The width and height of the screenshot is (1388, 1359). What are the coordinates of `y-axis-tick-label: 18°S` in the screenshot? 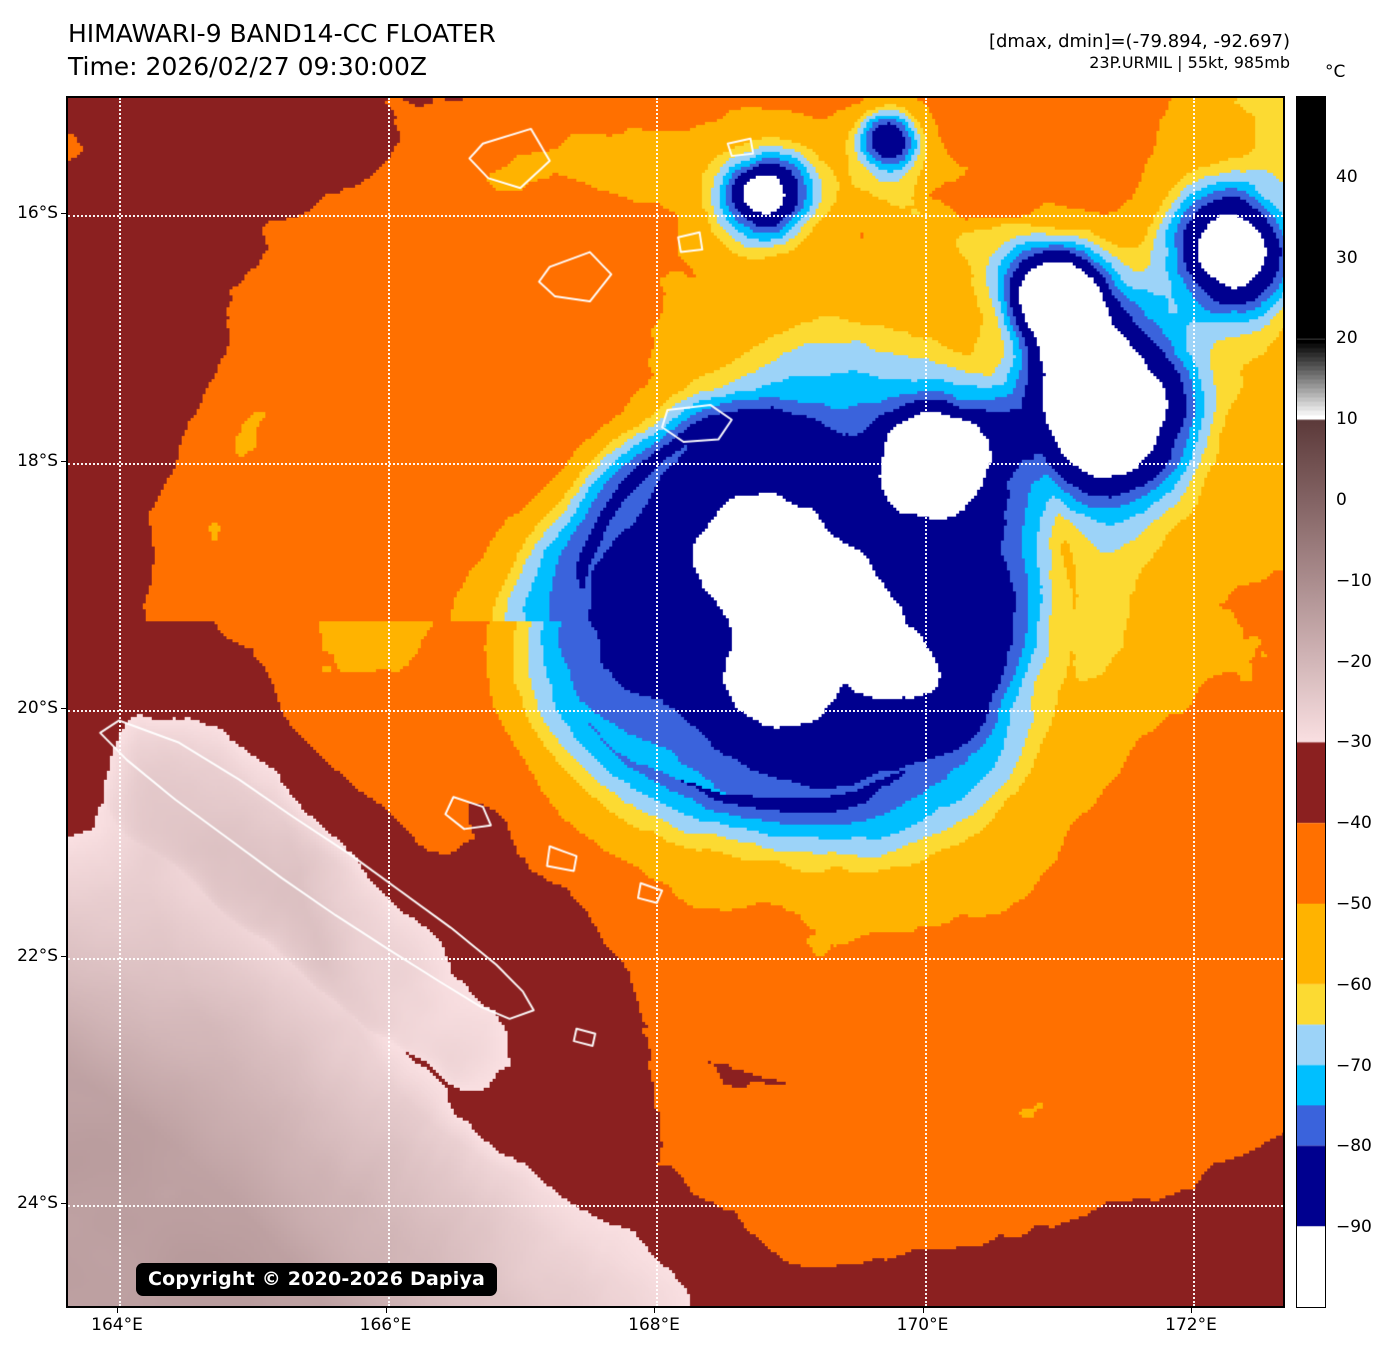 It's located at (37, 460).